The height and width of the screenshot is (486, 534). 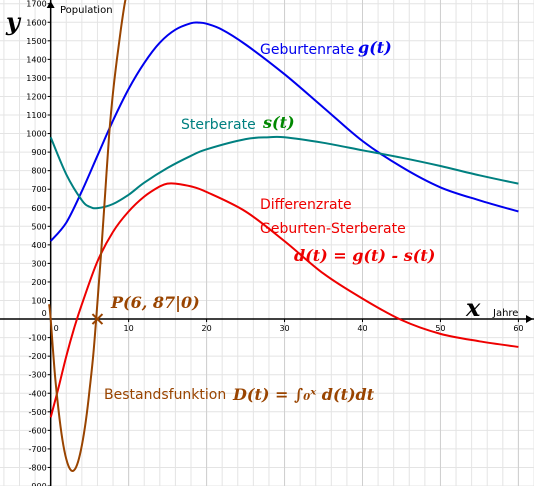 I want to click on y-tick-label: 500, so click(x=38, y=226).